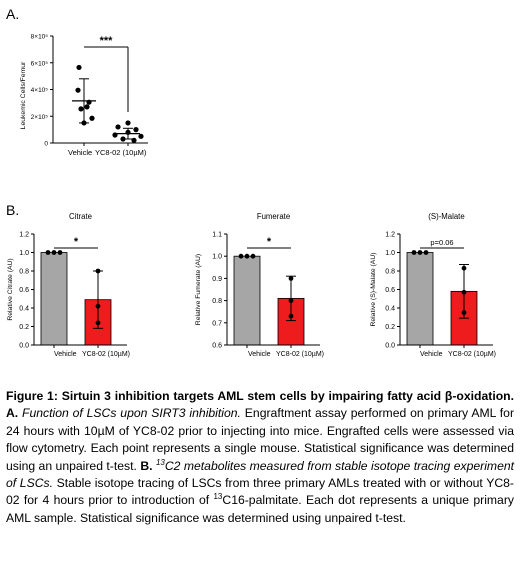 Image resolution: width=520 pixels, height=579 pixels. Describe the element at coordinates (131, 413) in the screenshot. I see `caption-a-title: Function of LSCs upon SIRT3 inhibition.` at that location.